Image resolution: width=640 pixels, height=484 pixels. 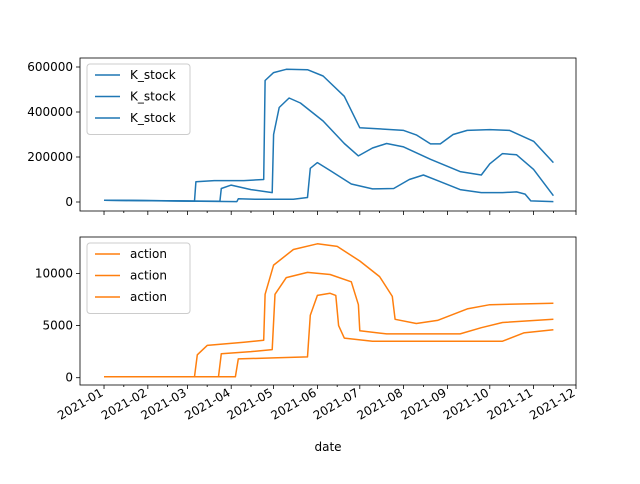 I want to click on x-tick-label: 2021-08, so click(x=380, y=403).